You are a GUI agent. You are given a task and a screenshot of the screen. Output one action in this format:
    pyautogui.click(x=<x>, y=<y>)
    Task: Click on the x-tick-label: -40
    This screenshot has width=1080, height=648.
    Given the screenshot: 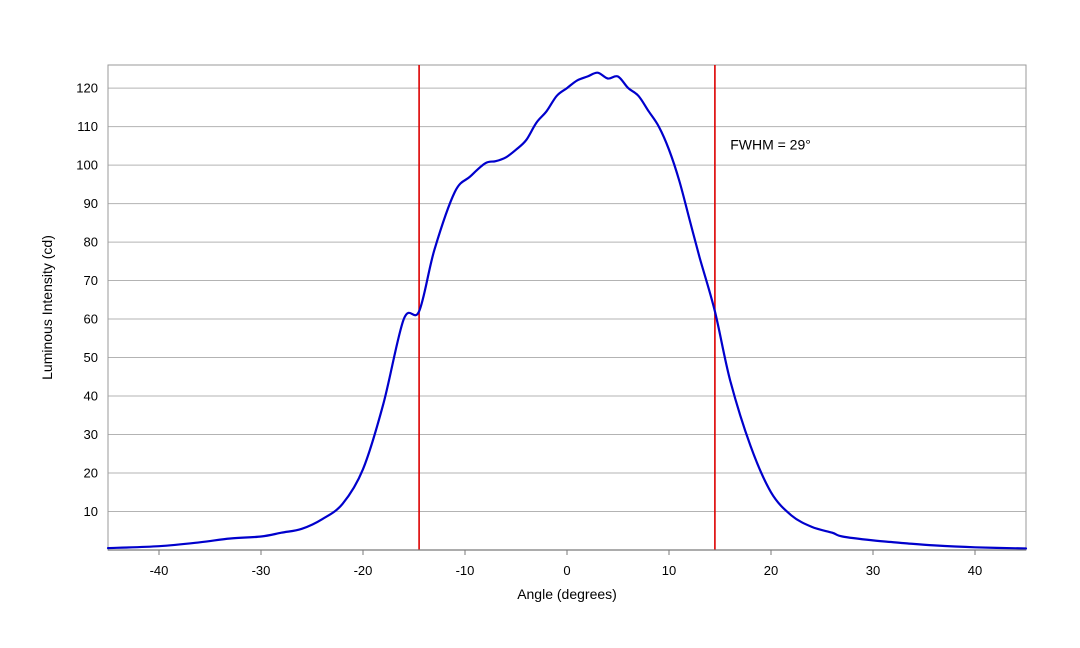 What is the action you would take?
    pyautogui.click(x=159, y=570)
    